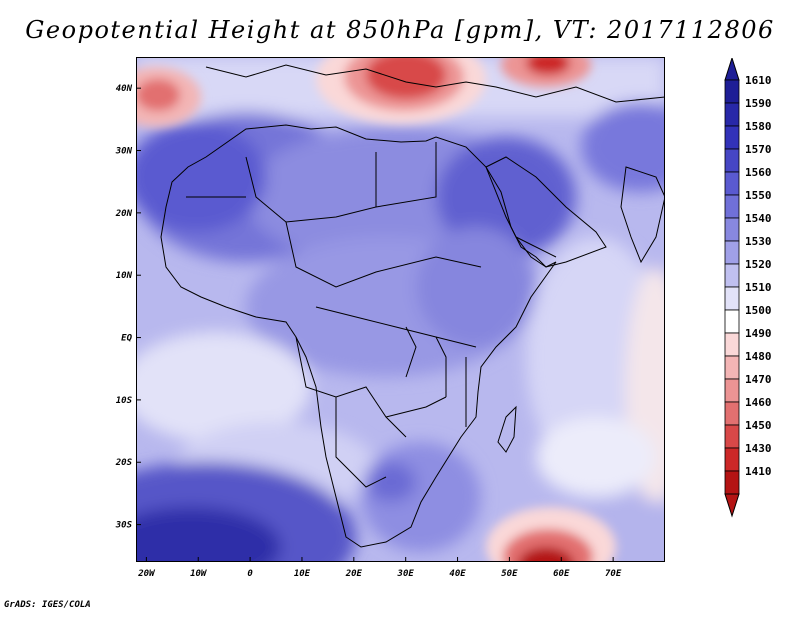 The height and width of the screenshot is (618, 800). What do you see at coordinates (758, 195) in the screenshot?
I see `colorbar-level-label: 1550` at bounding box center [758, 195].